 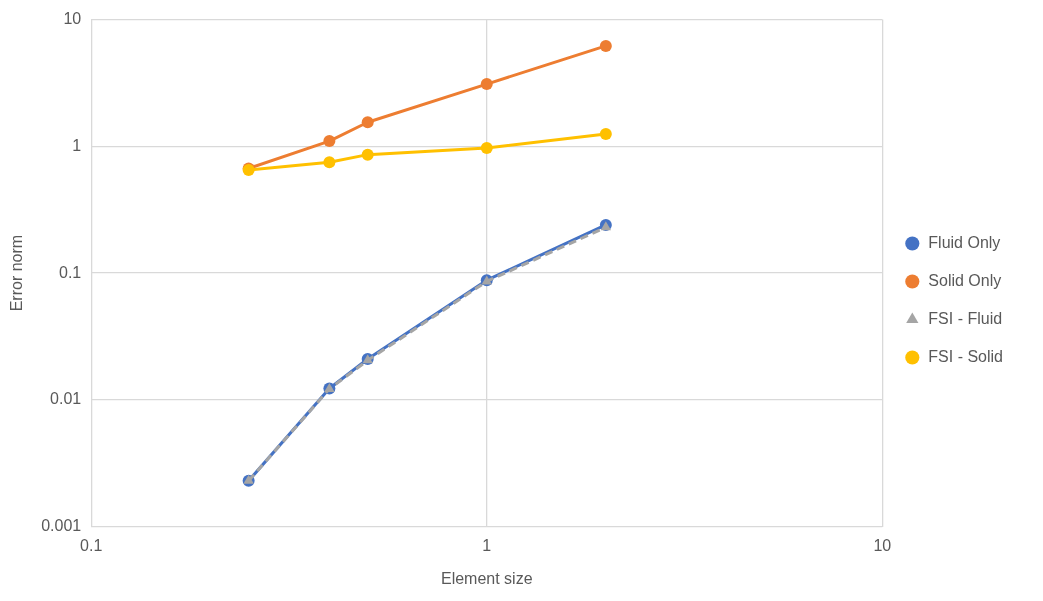 I want to click on x-tick-label: 1, so click(x=487, y=545).